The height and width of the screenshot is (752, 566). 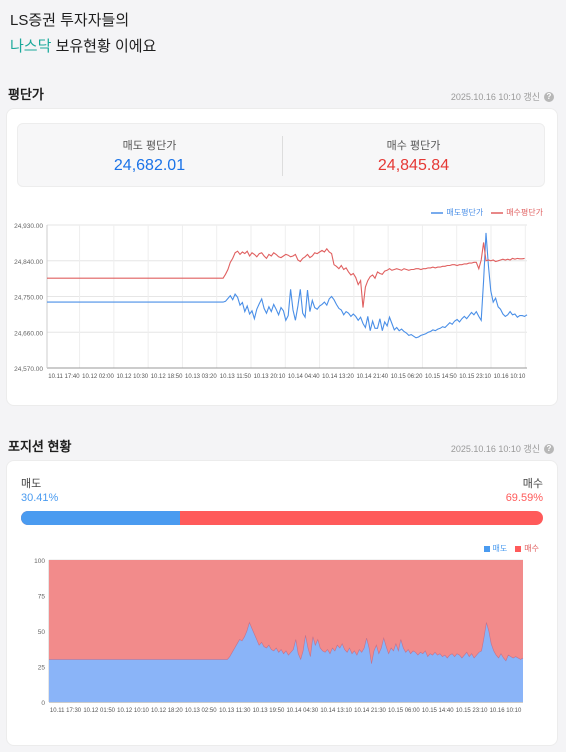 What do you see at coordinates (302, 711) in the screenshot?
I see `x-tick-label: 10.14 04:30` at bounding box center [302, 711].